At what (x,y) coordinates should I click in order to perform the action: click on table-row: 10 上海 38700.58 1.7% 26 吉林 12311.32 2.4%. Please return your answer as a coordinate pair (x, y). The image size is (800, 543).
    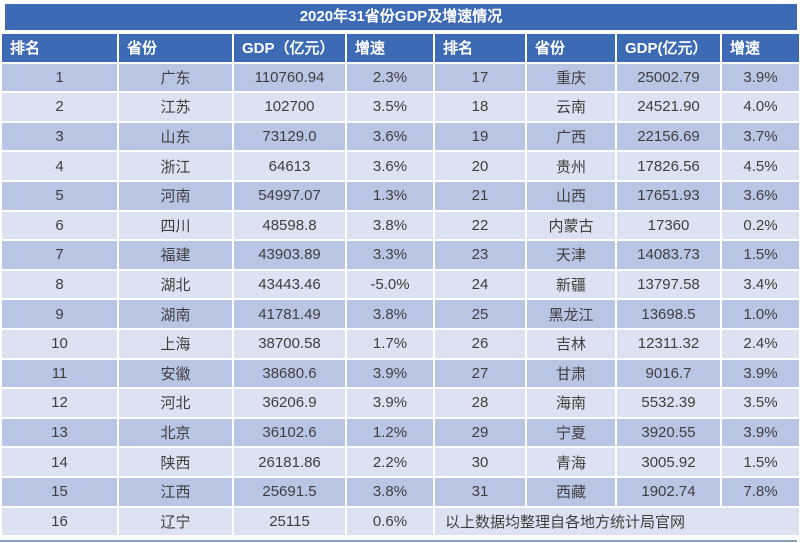
    Looking at the image, I should click on (400, 343).